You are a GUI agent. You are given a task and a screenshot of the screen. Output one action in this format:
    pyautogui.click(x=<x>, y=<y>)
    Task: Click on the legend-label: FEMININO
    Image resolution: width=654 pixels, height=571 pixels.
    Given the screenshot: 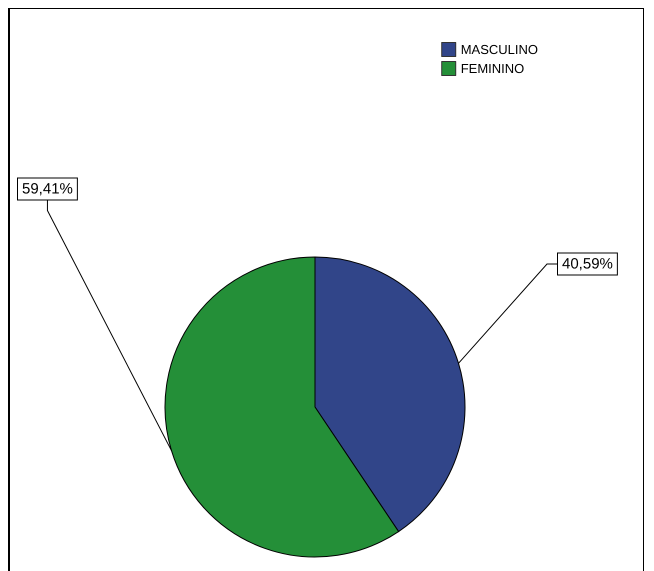 What is the action you would take?
    pyautogui.click(x=492, y=68)
    